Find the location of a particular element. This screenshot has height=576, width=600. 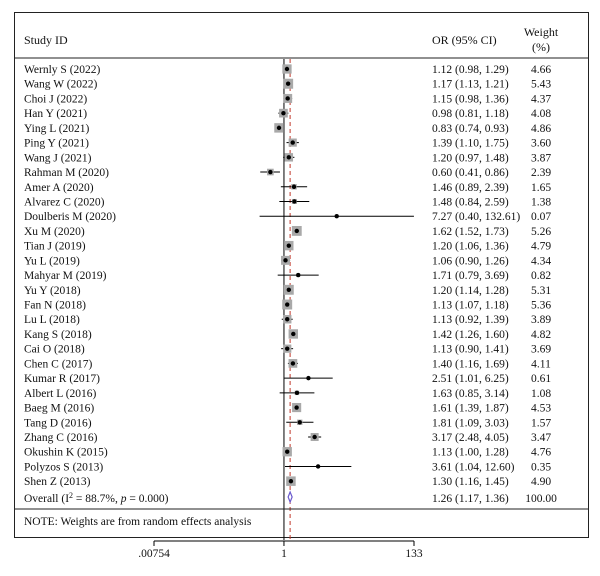

study-label: Choi J (2022) is located at coordinates (55, 99).